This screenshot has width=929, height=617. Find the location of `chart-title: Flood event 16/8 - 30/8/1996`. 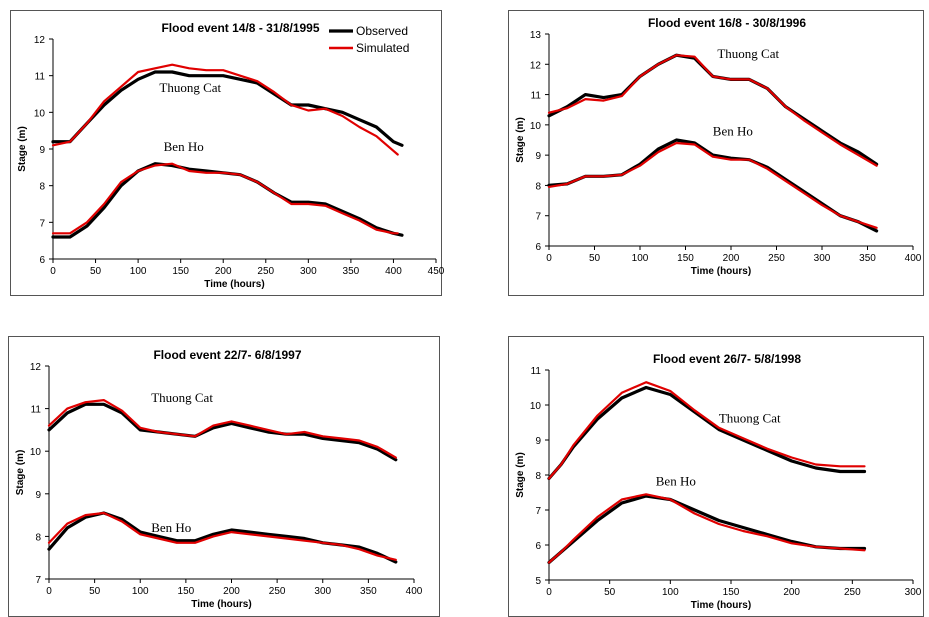

chart-title: Flood event 16/8 - 30/8/1996 is located at coordinates (727, 23).